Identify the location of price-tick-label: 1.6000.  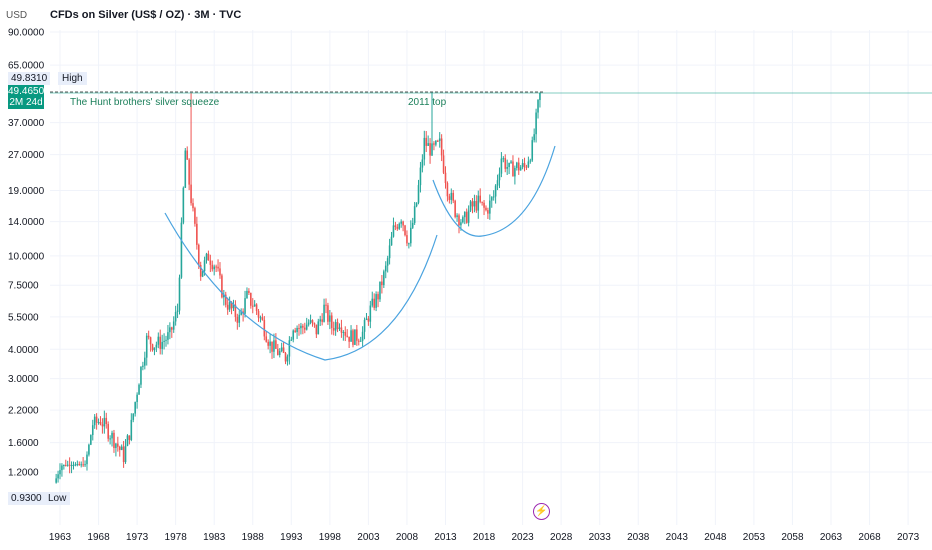
(23, 443).